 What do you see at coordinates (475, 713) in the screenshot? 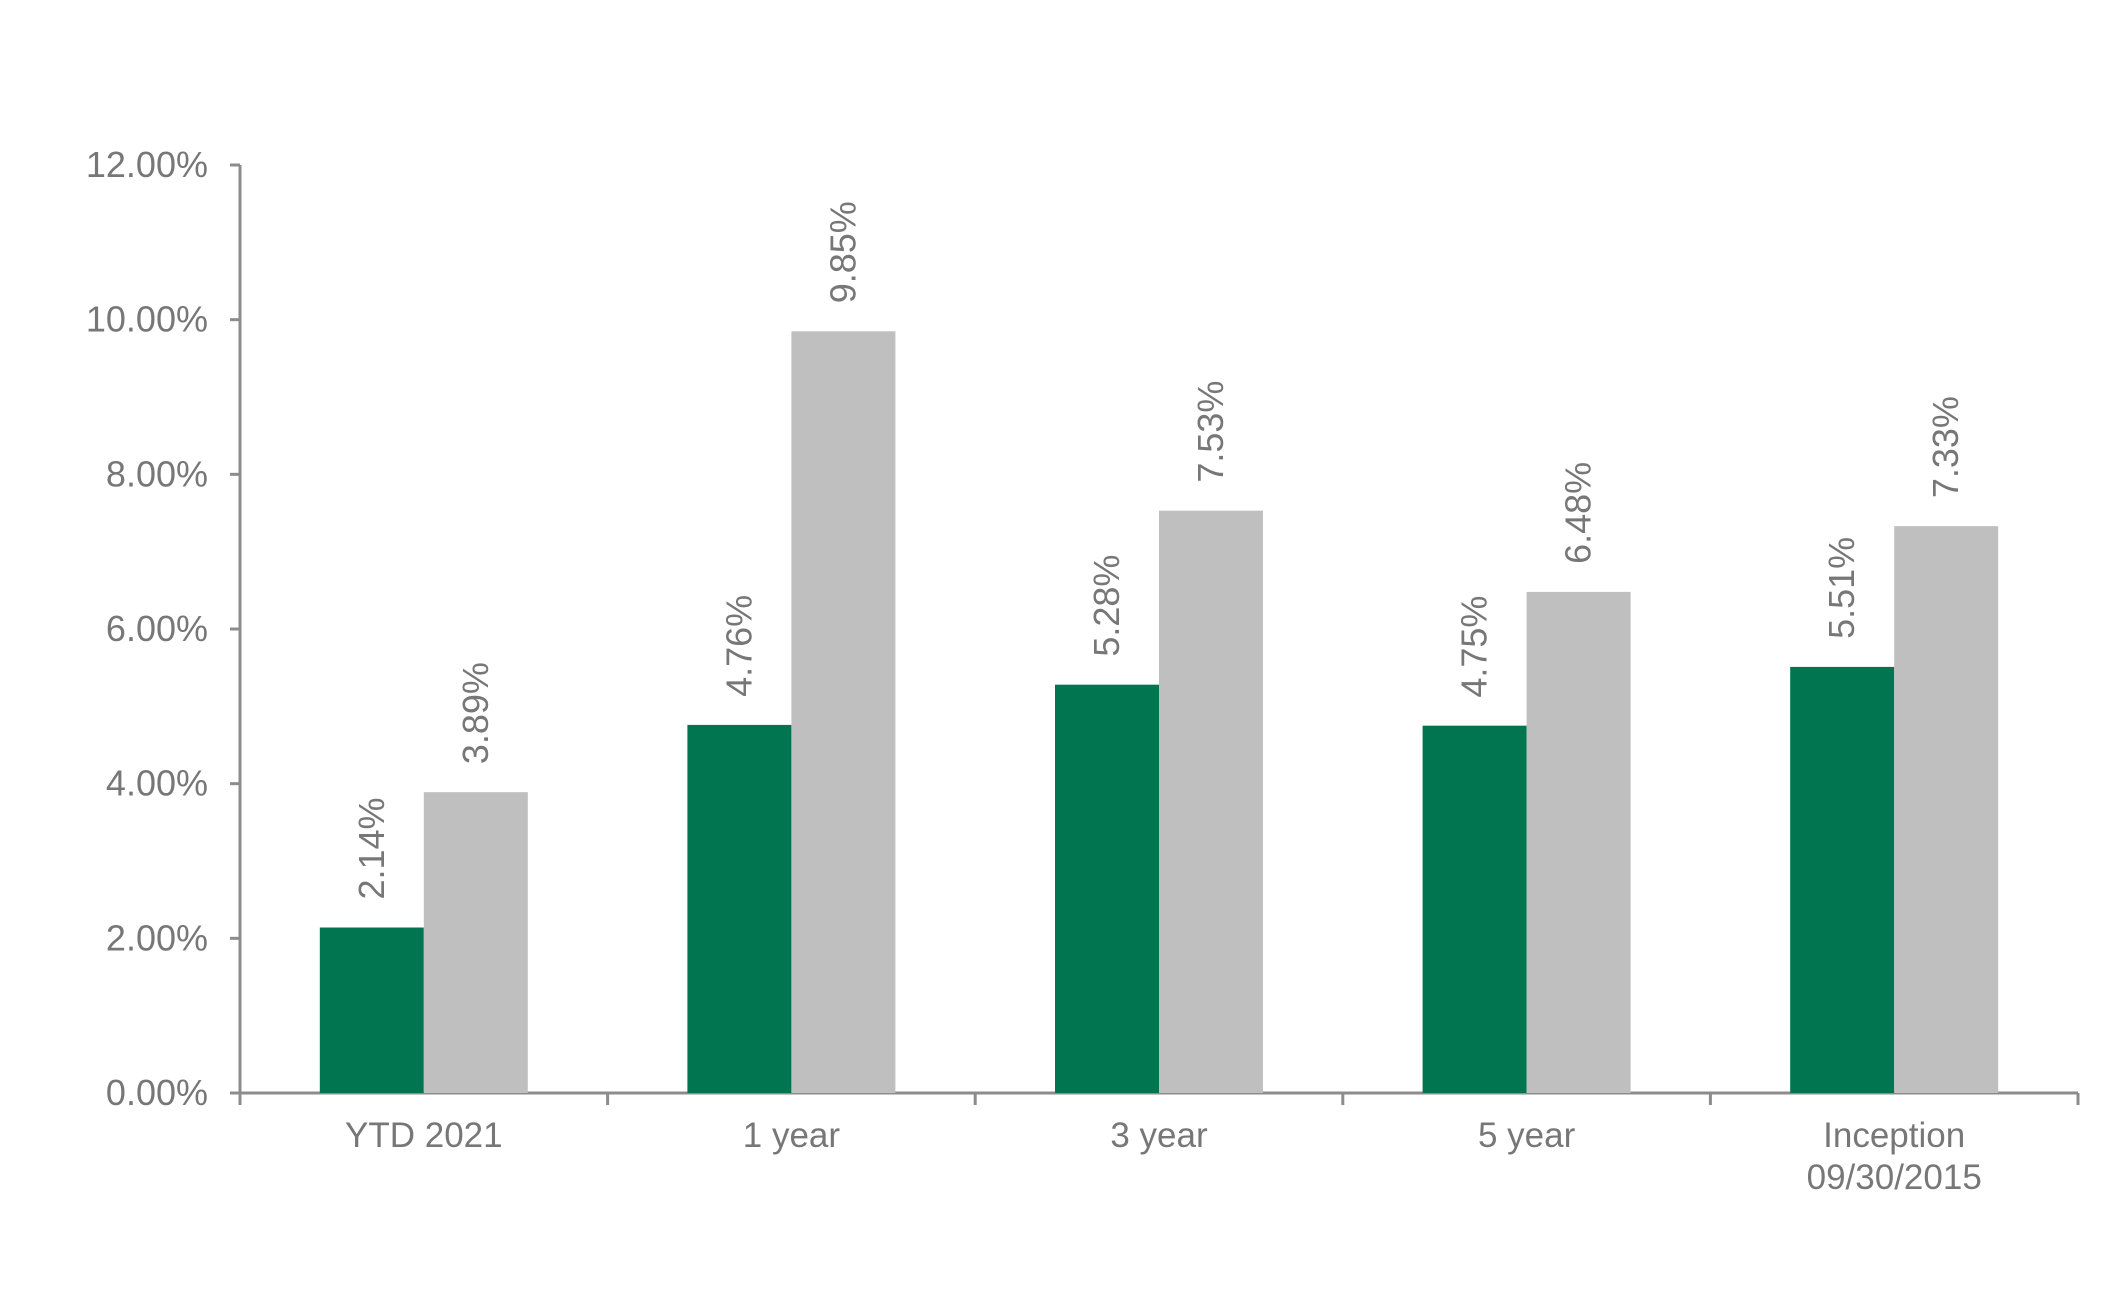
I see `data-label: 3.89%` at bounding box center [475, 713].